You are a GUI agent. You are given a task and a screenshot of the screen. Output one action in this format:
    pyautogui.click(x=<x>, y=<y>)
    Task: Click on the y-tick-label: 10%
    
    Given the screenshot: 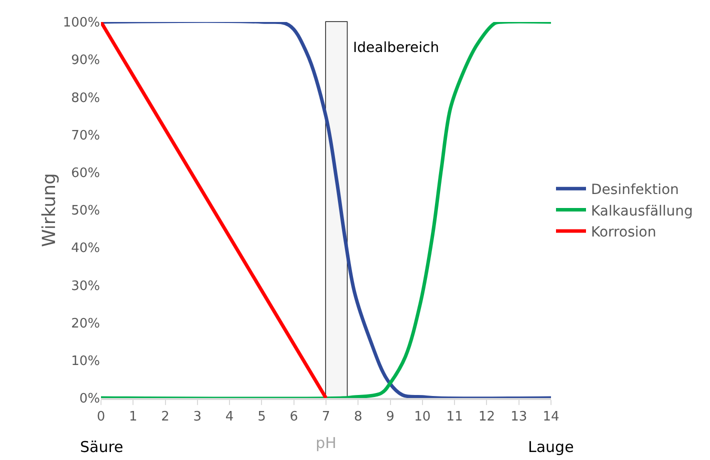 What is the action you would take?
    pyautogui.click(x=85, y=361)
    